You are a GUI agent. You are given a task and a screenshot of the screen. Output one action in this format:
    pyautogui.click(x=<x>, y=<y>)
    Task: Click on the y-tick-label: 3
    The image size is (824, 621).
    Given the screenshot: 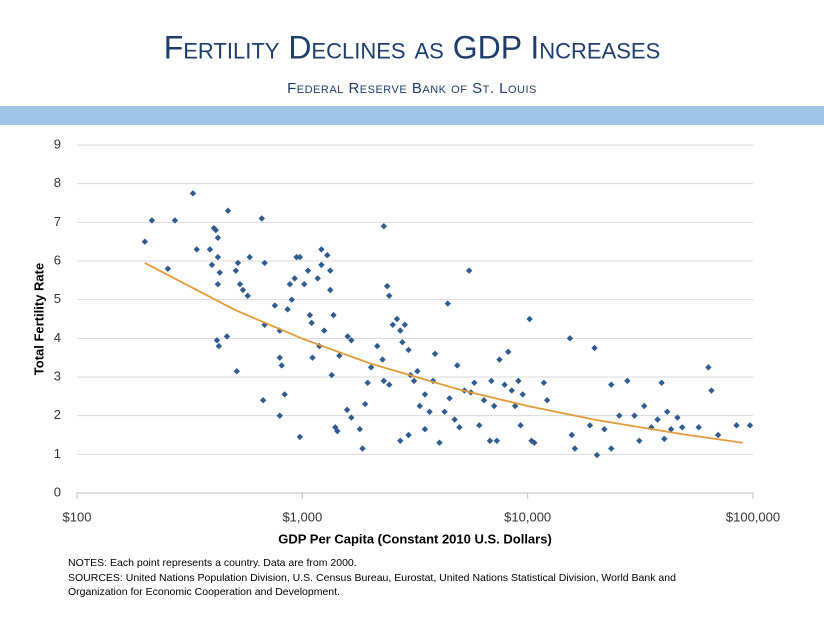 What is the action you would take?
    pyautogui.click(x=57, y=375)
    